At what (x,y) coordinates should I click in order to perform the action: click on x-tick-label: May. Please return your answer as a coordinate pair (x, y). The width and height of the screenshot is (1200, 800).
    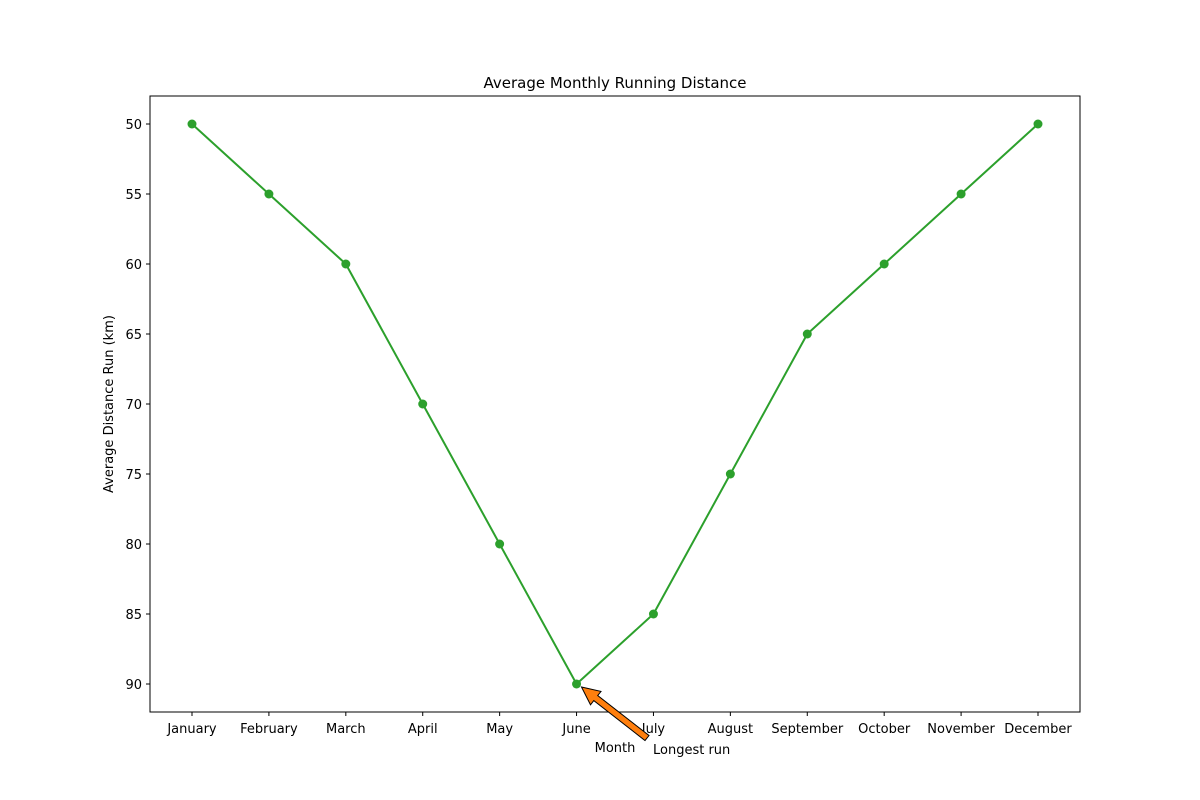
    Looking at the image, I should click on (499, 729).